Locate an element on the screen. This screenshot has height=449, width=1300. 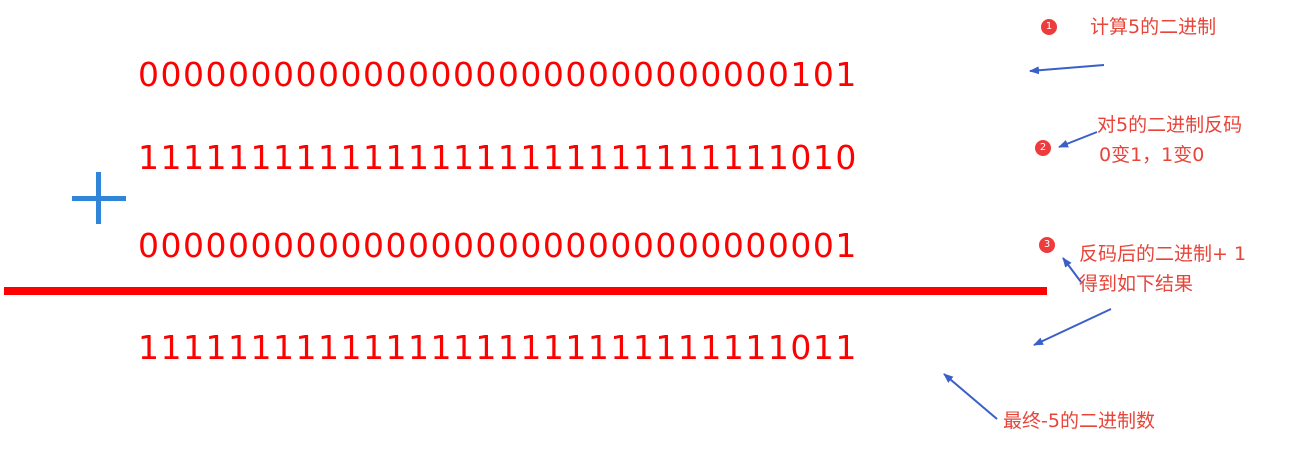
step-3-note-line-2: 得到如下结果 is located at coordinates (1136, 284).